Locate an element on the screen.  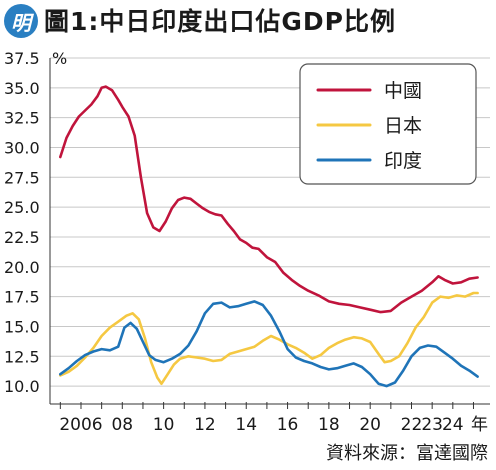
legend-label-china: 中國 is located at coordinates (403, 91).